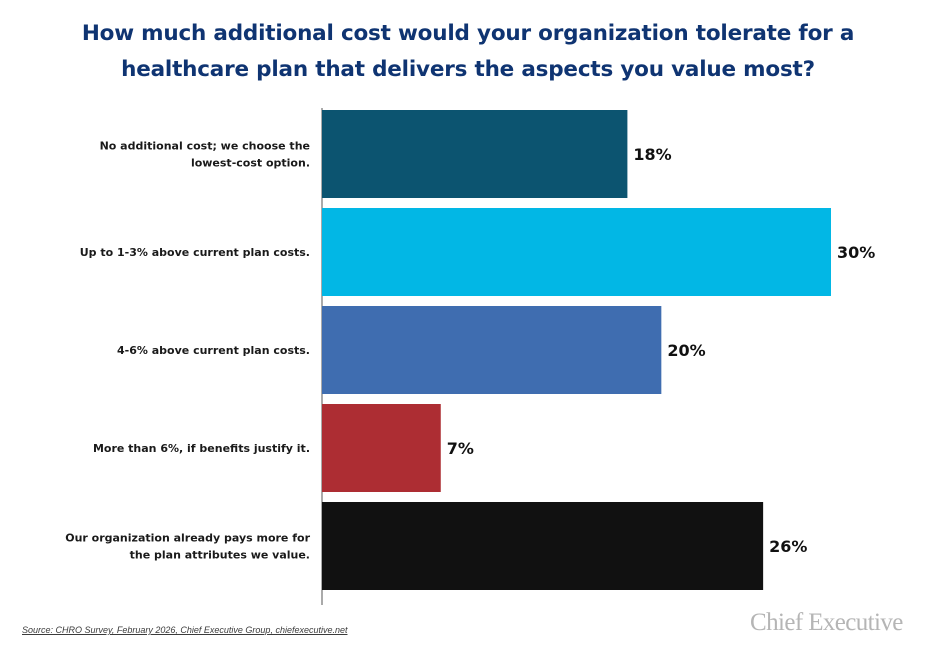 The image size is (936, 654). I want to click on brand-logo: Chief Executive, so click(826, 622).